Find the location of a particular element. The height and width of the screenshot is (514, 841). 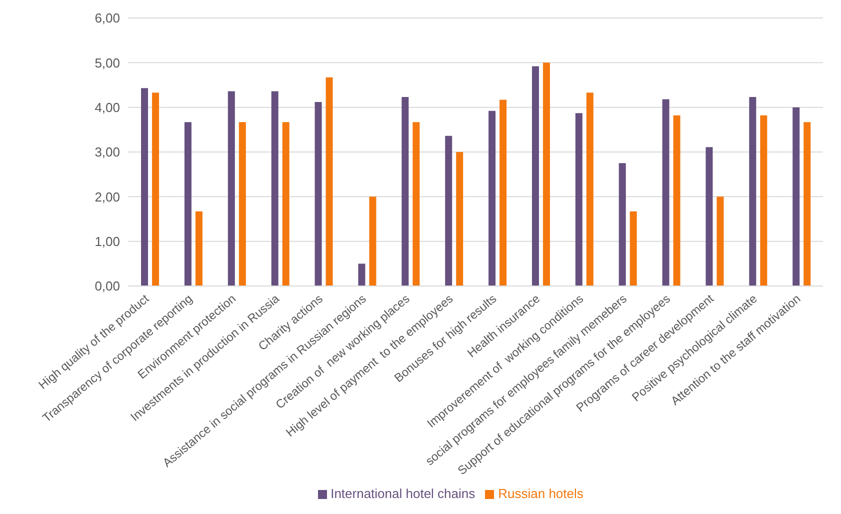

legend-label: Russian hotels is located at coordinates (541, 493).